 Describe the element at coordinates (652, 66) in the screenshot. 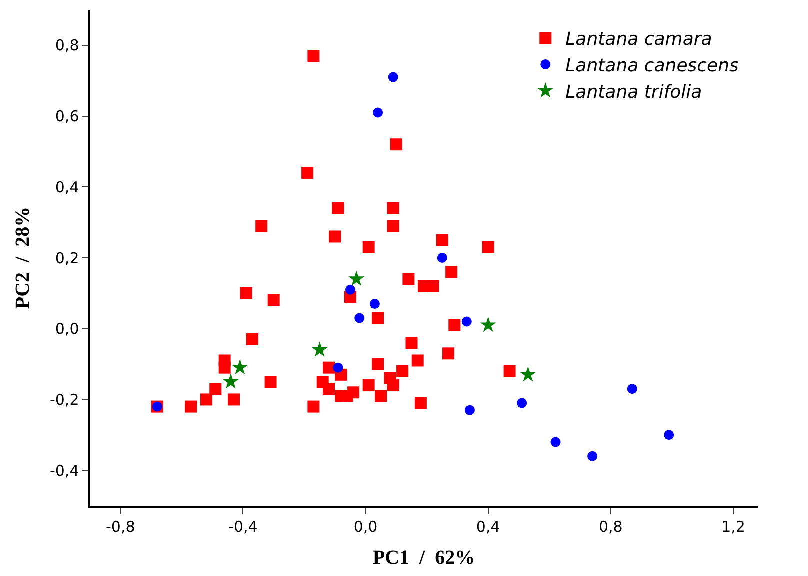

I see `legend-label: Lantana canescens` at that location.